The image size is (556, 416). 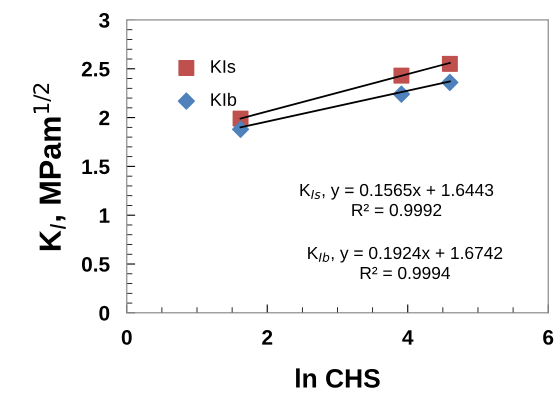 I want to click on annotation: K$_{Ib}$, y = 0.1924x + 1.6742 R² = 0.9994, so click(x=405, y=263).